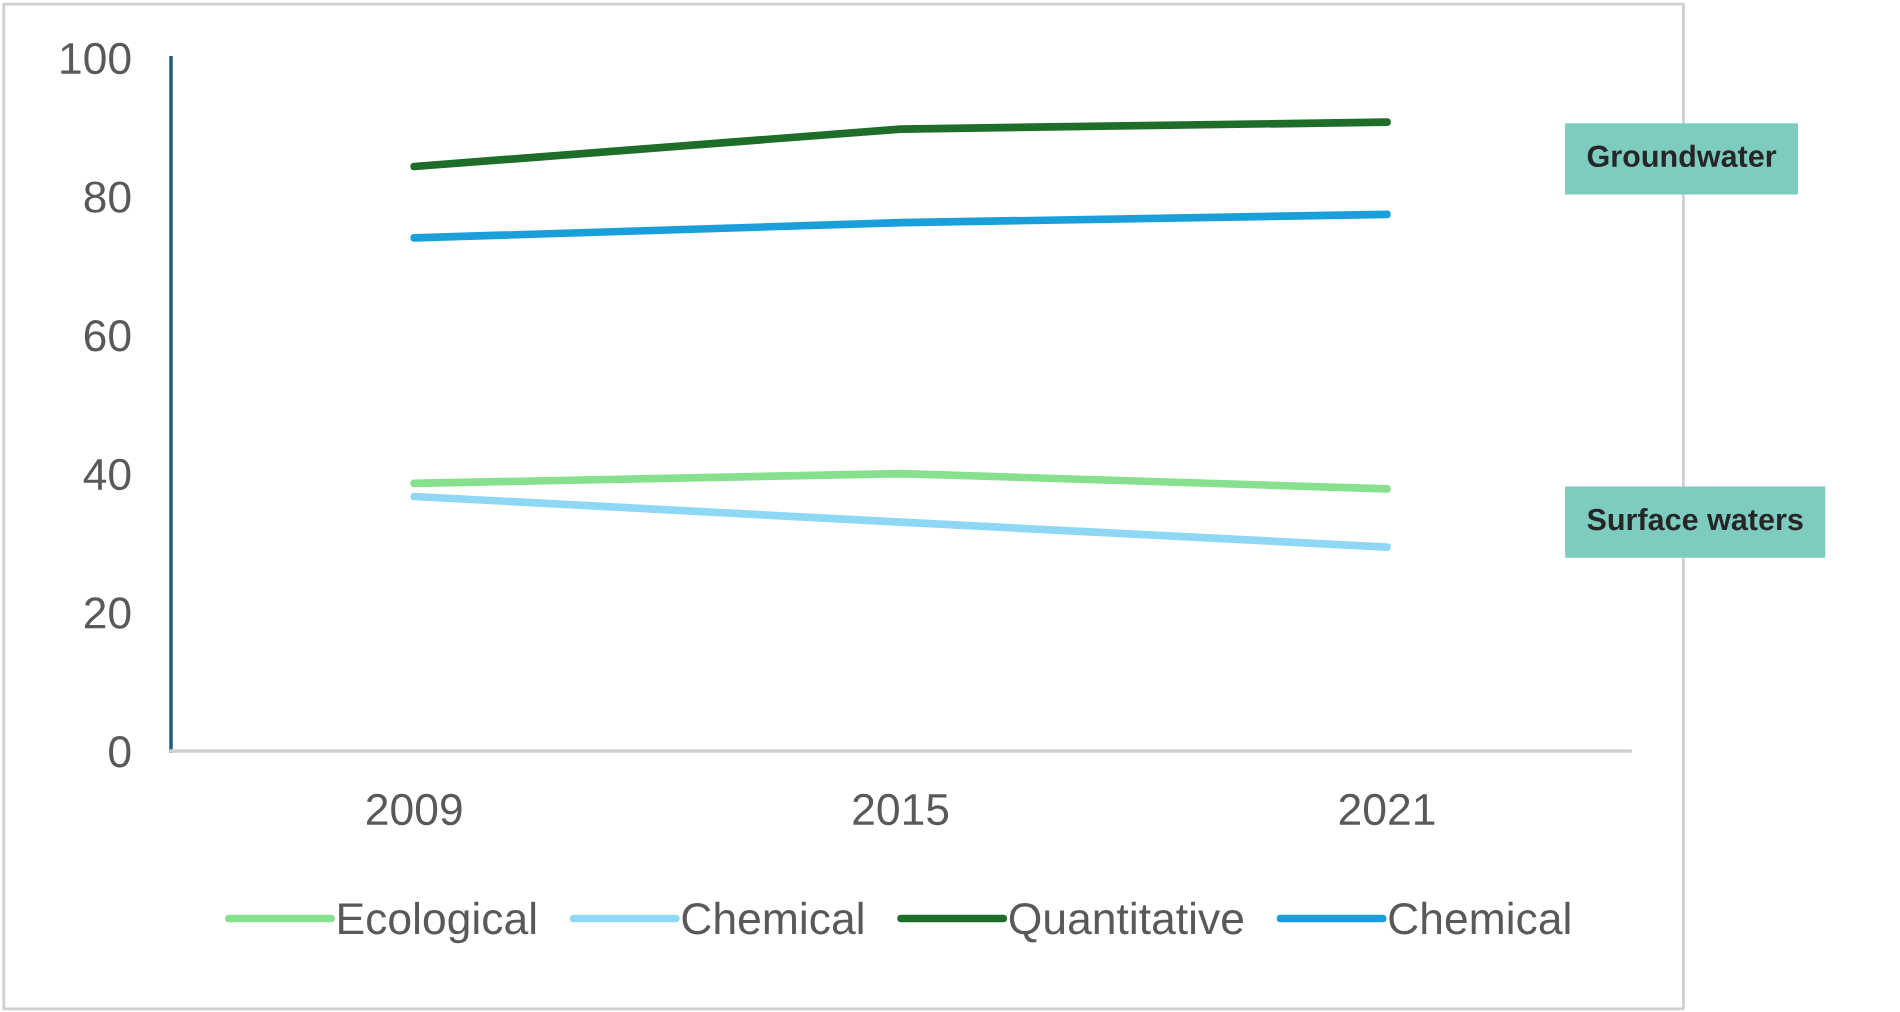 The image size is (1900, 1012). What do you see at coordinates (96, 58) in the screenshot?
I see `y-tick-label: 100` at bounding box center [96, 58].